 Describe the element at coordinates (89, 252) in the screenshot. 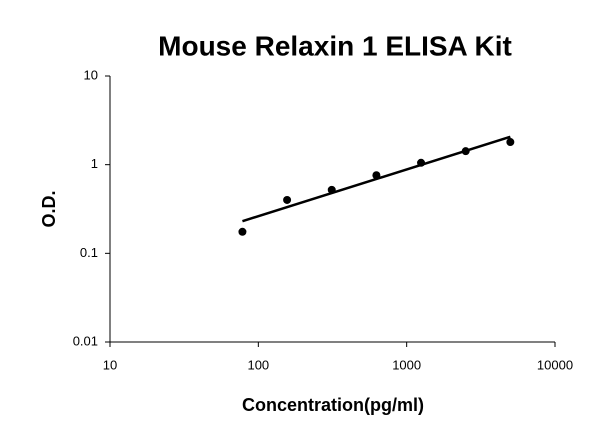

I see `y-tick-label: 0.1` at that location.